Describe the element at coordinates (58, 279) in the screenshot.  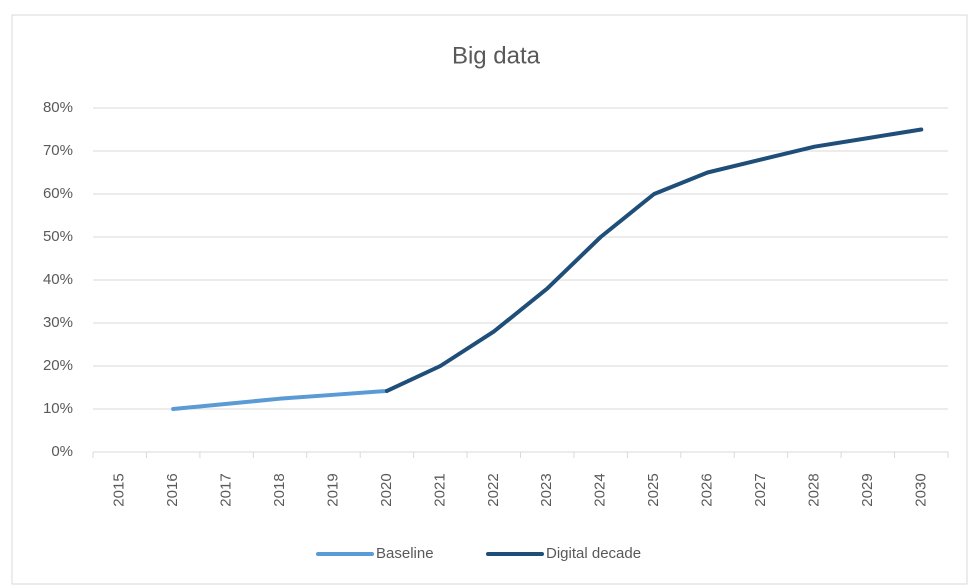
I see `y-tick-label: 40%` at that location.